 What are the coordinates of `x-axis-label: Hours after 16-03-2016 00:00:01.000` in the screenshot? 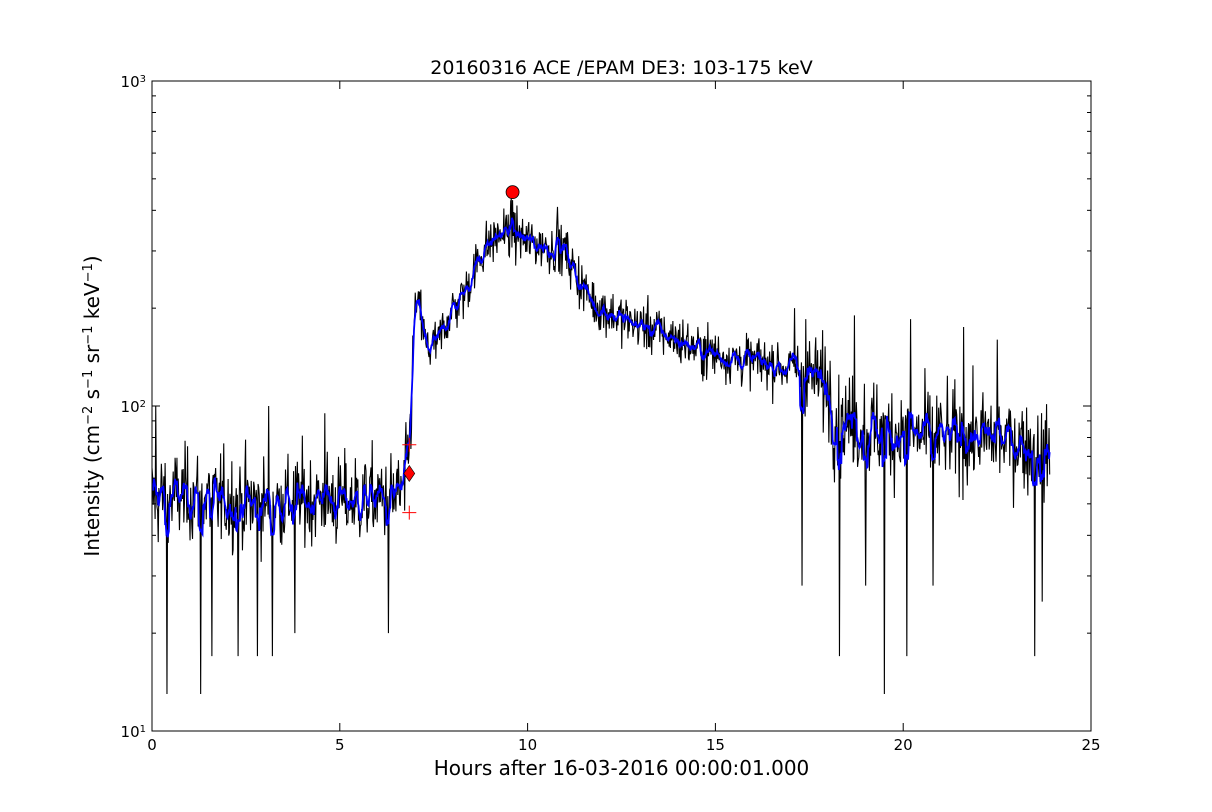 It's located at (622, 768).